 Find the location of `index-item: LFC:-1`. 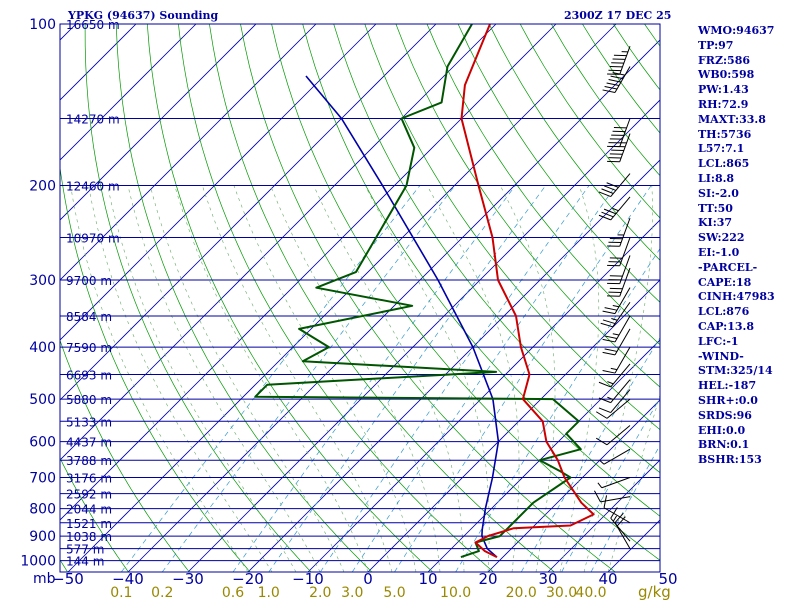

index-item: LFC:-1 is located at coordinates (718, 341).